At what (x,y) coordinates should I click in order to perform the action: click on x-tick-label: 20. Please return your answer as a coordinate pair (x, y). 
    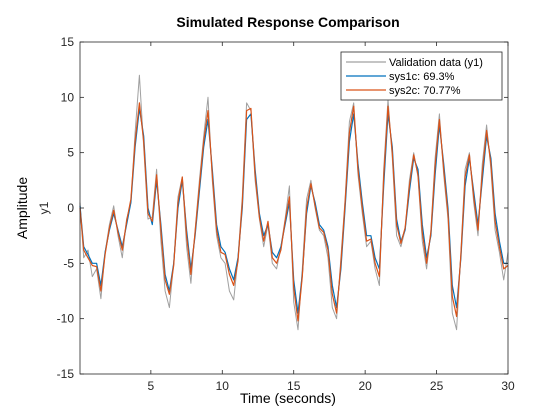
    Looking at the image, I should click on (365, 386).